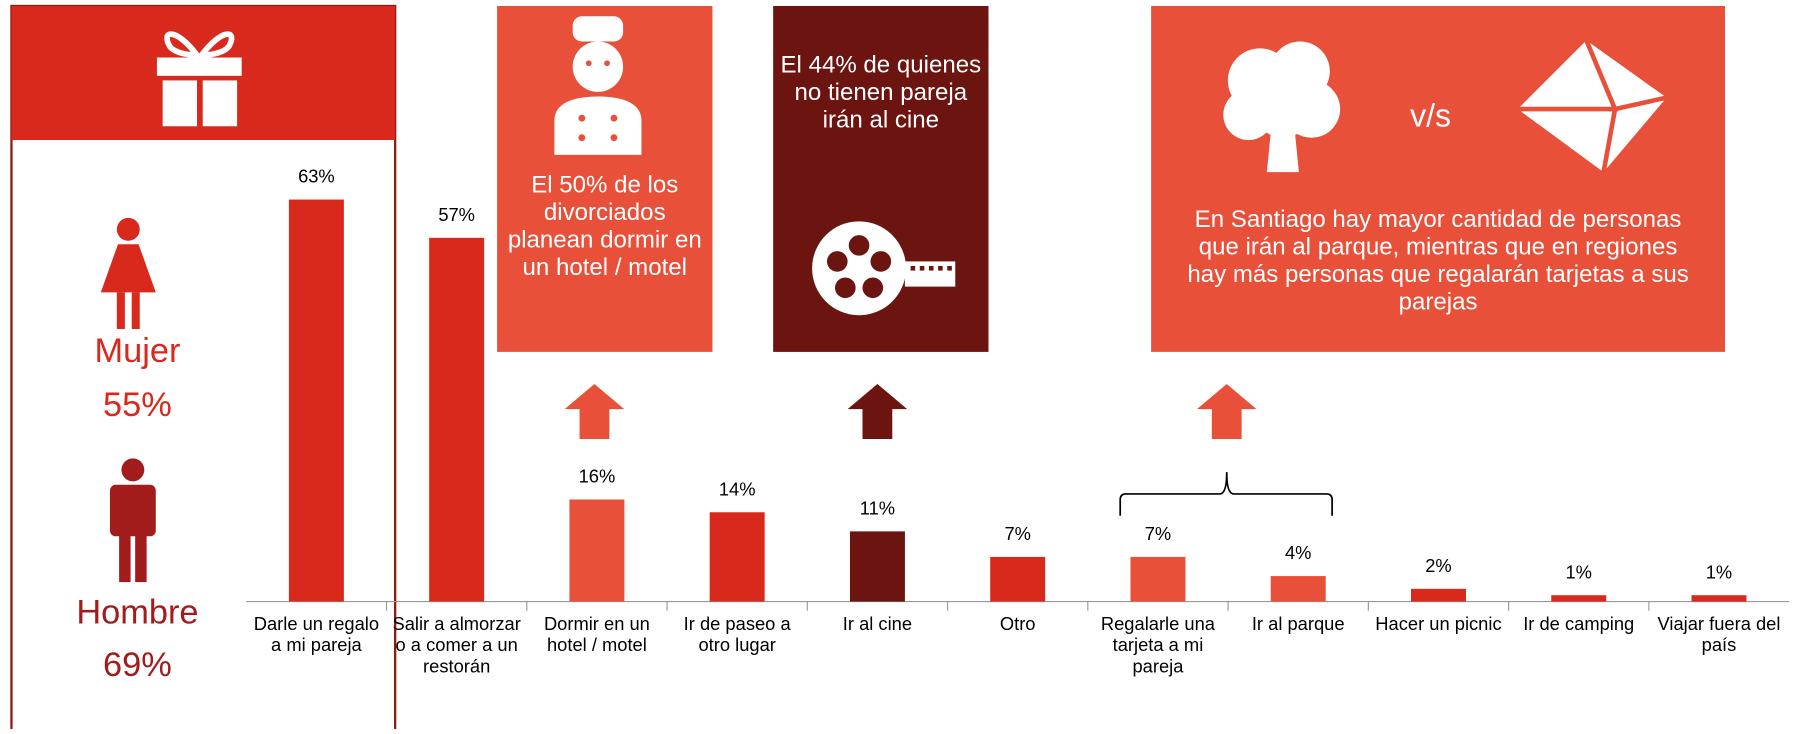 This screenshot has width=1796, height=734. I want to click on brace, so click(1226, 494).